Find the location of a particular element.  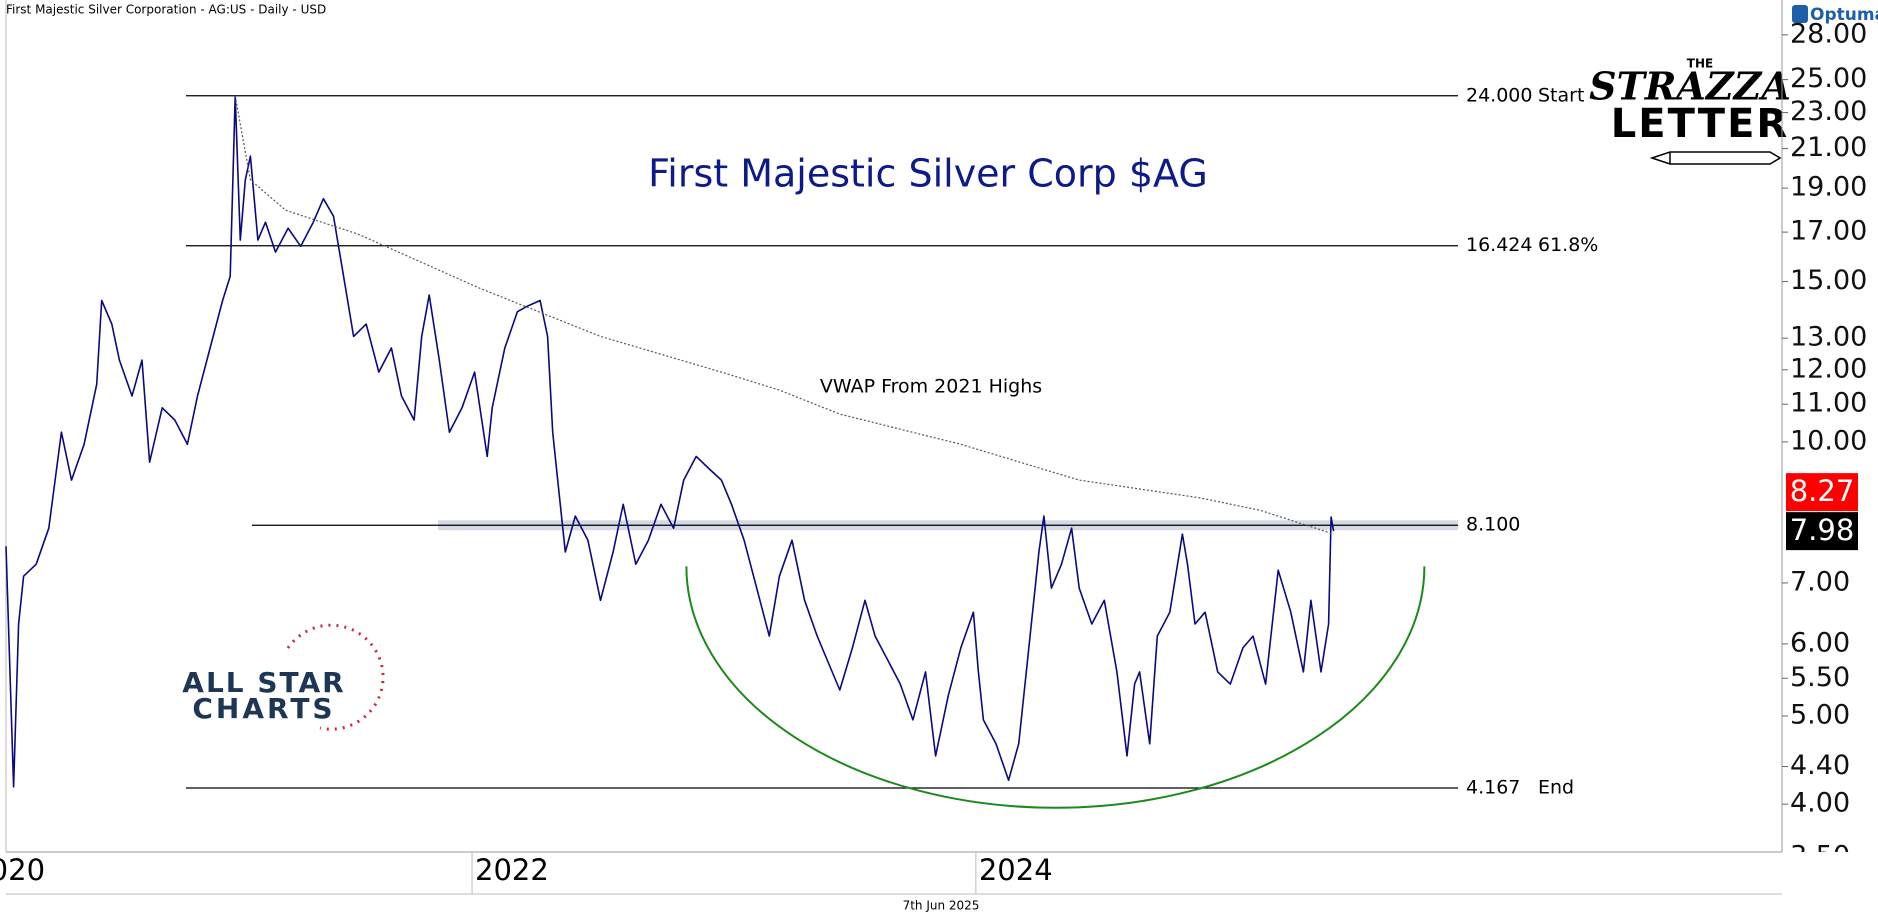

level-name: 61.8% is located at coordinates (1568, 245).